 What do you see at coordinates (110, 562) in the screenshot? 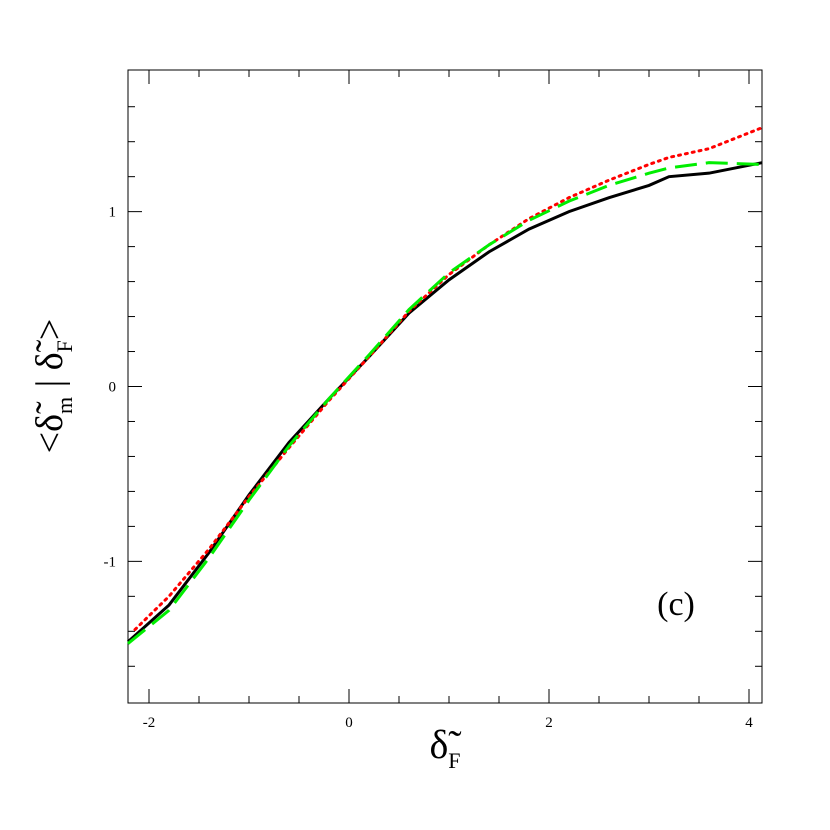
I see `y-tick-label: -1` at bounding box center [110, 562].